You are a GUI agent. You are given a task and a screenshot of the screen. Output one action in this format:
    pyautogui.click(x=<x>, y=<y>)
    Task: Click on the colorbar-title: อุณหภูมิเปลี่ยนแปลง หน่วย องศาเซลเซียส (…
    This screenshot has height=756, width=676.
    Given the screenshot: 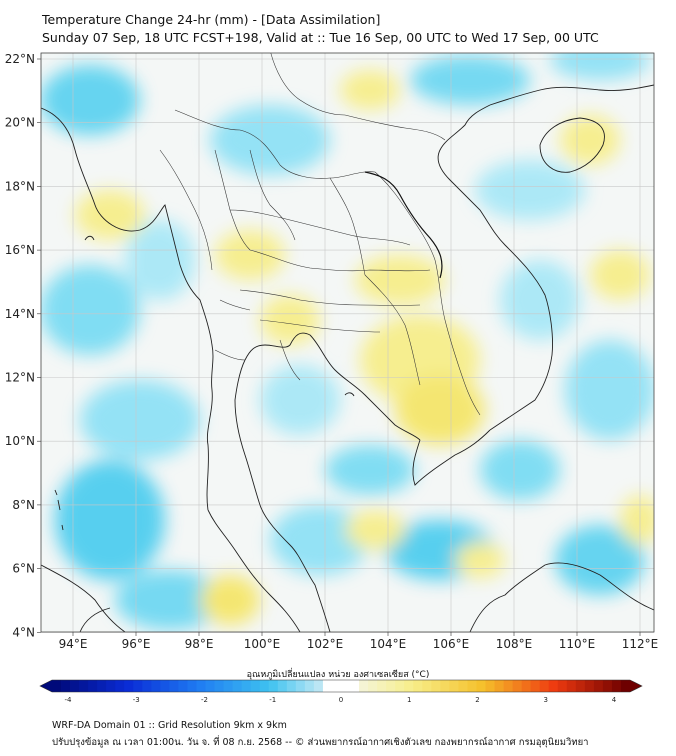 What is the action you would take?
    pyautogui.click(x=338, y=675)
    